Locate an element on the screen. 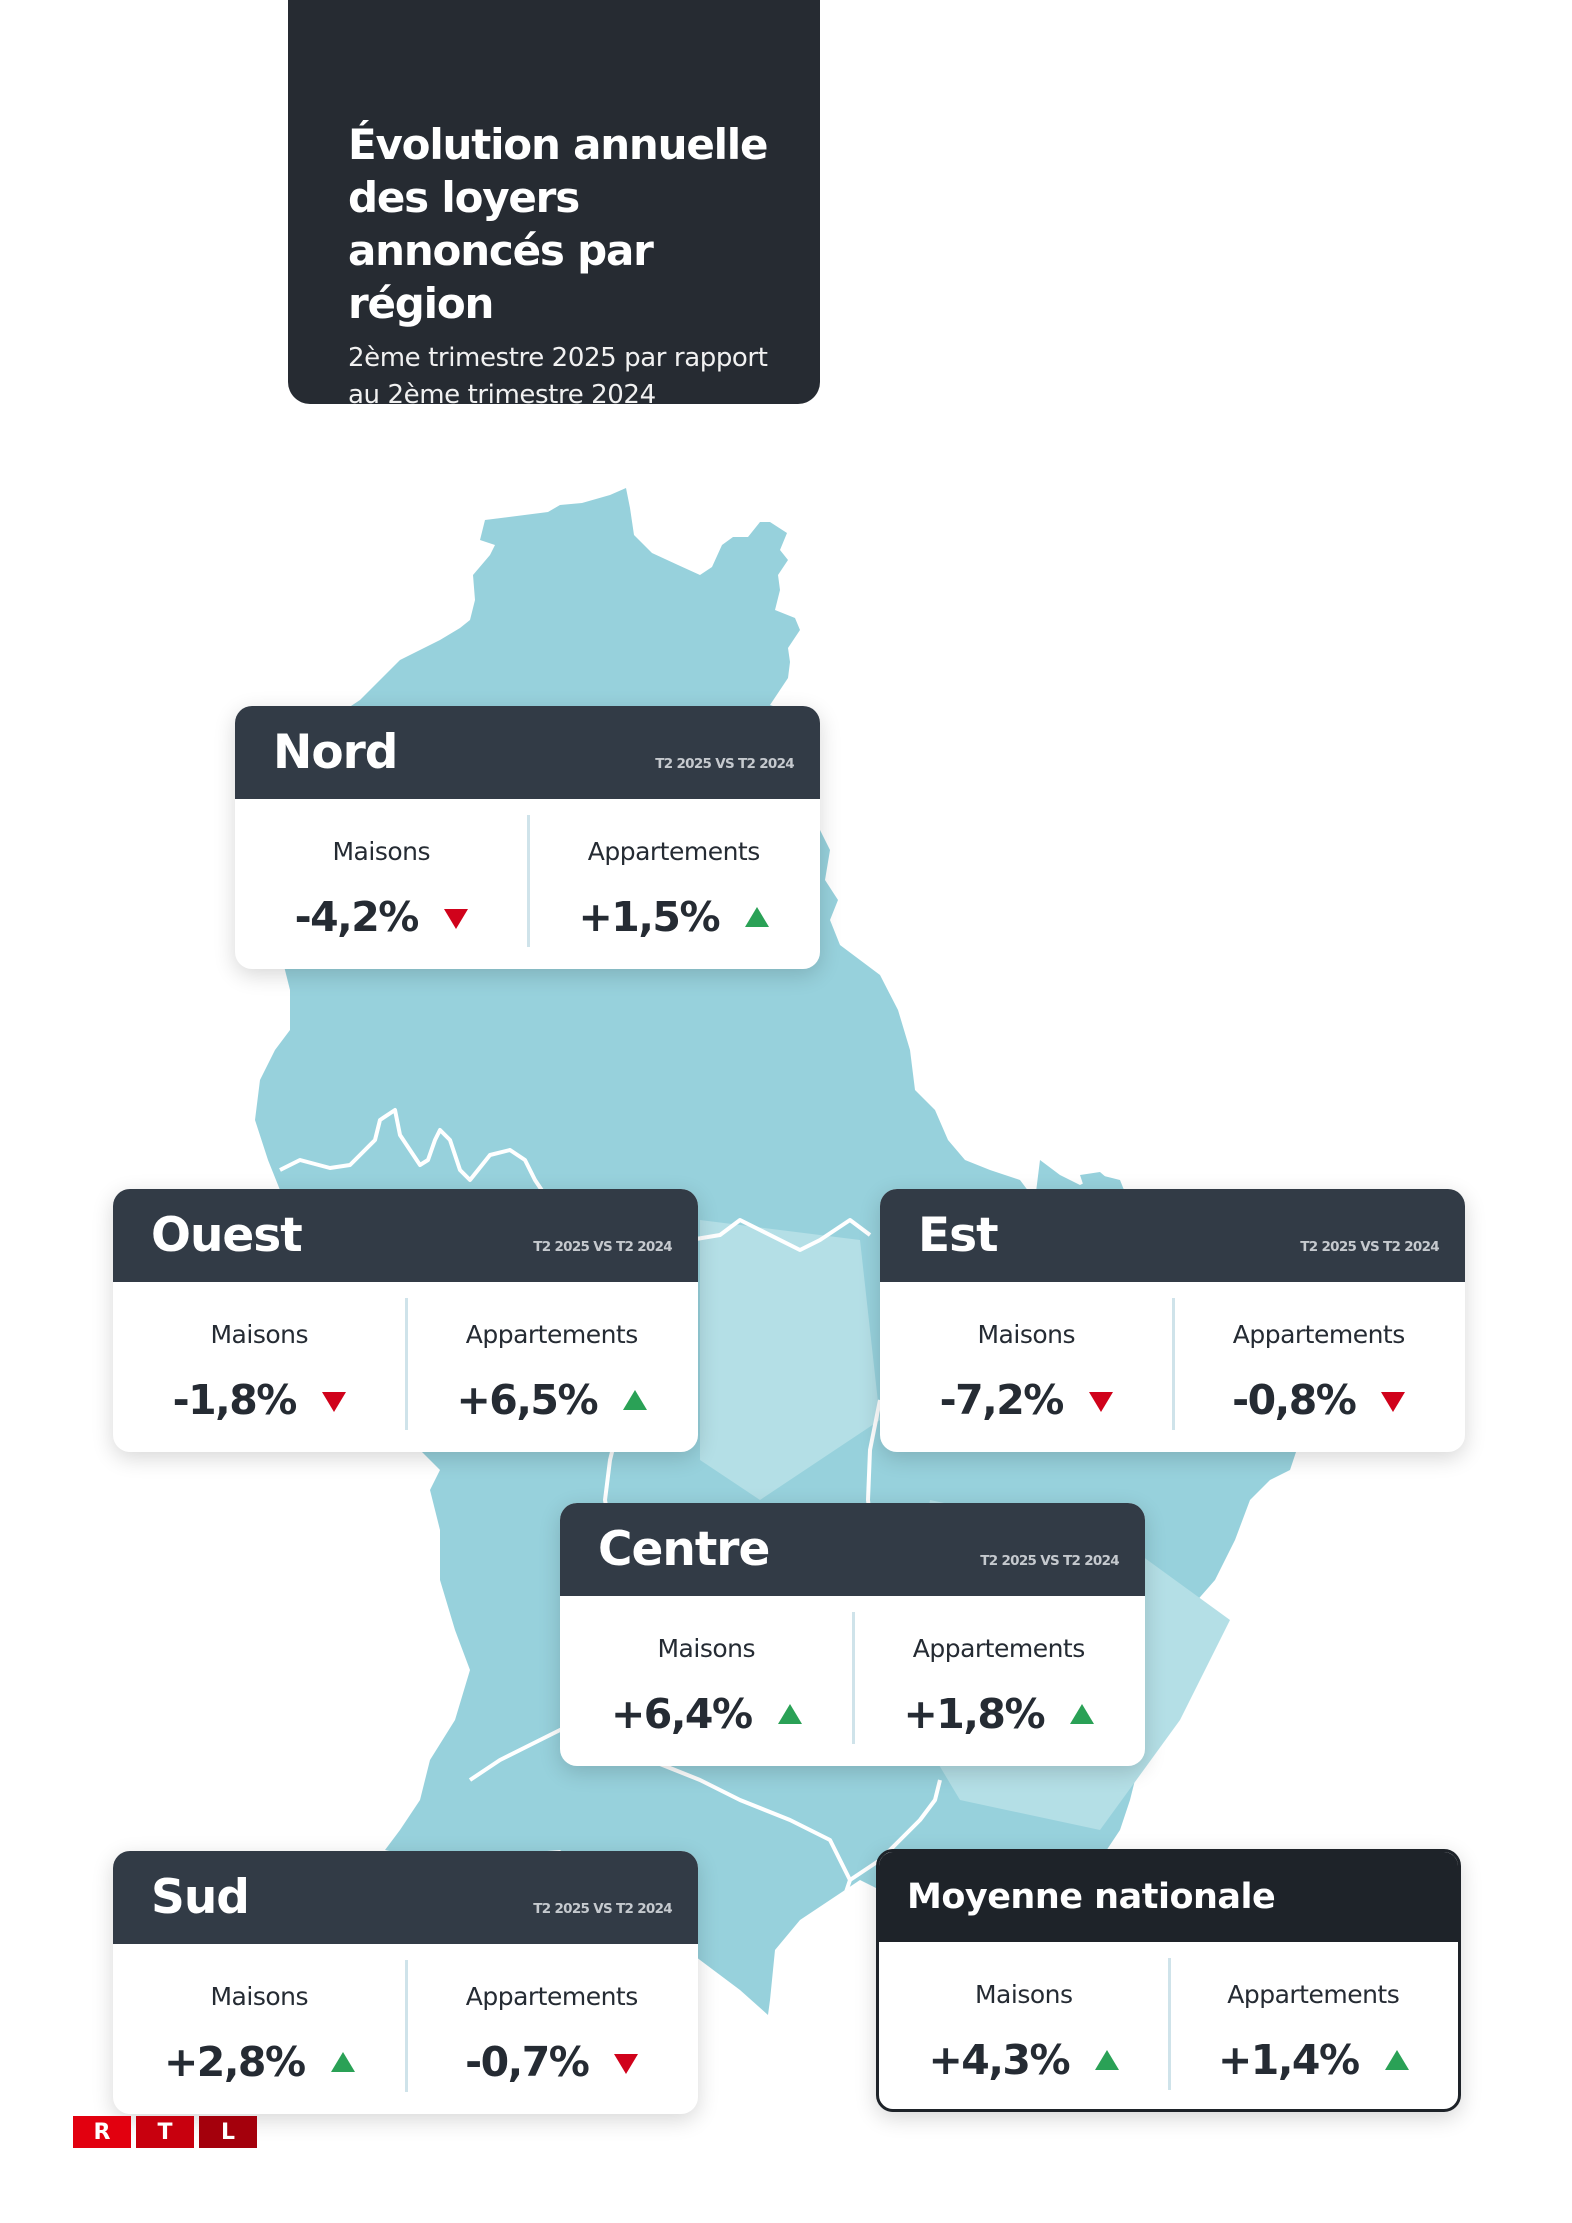 The width and height of the screenshot is (1572, 2223). houses-value: -1,8% is located at coordinates (235, 1400).